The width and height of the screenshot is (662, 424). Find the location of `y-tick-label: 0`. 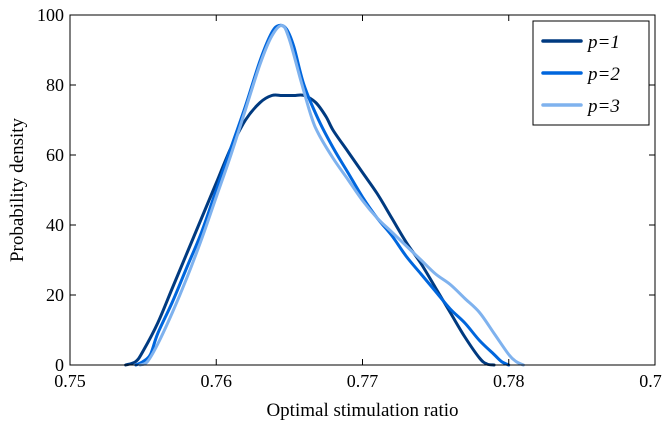

y-tick-label: 0 is located at coordinates (59, 365).